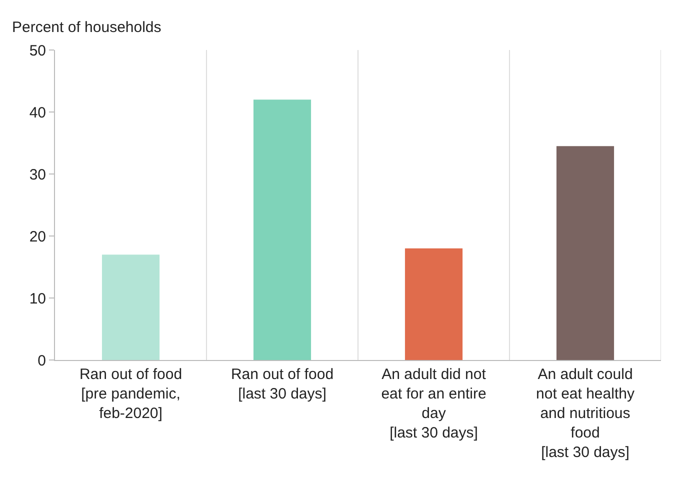 This screenshot has height=500, width=676. Describe the element at coordinates (37, 237) in the screenshot. I see `y-tick-label: 20` at that location.